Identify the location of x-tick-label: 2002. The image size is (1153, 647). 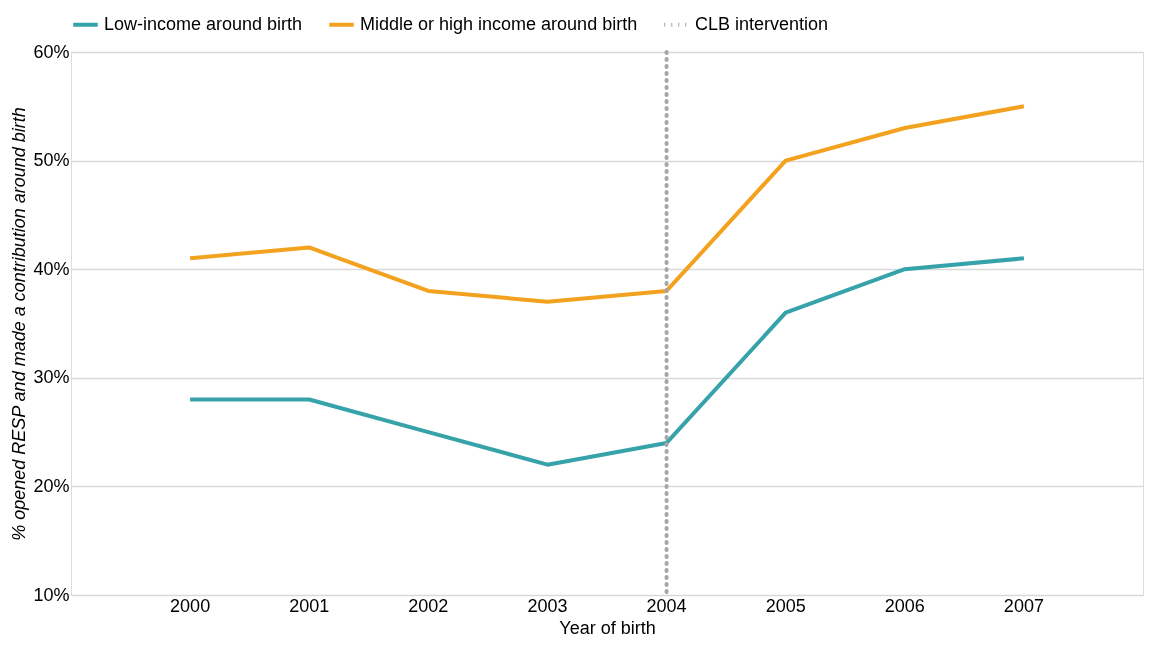
(428, 605).